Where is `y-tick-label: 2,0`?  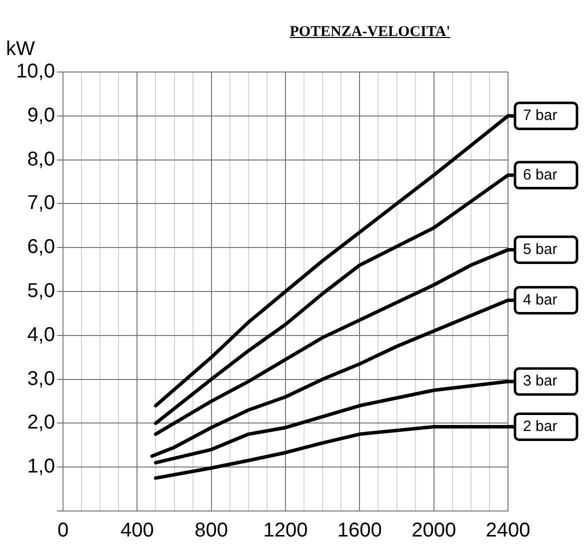
y-tick-label: 2,0 is located at coordinates (41, 423).